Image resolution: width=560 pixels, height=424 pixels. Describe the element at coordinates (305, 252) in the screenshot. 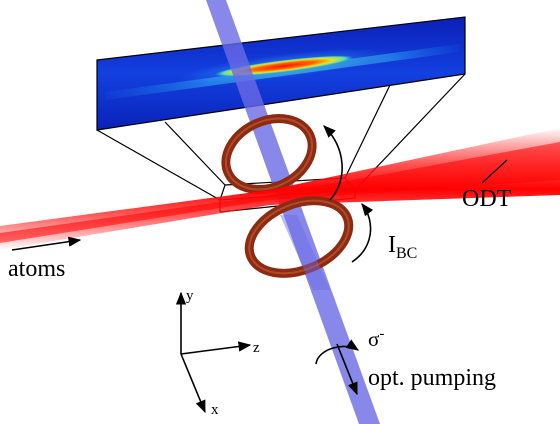

I see `optical-pumping-beam-front` at that location.